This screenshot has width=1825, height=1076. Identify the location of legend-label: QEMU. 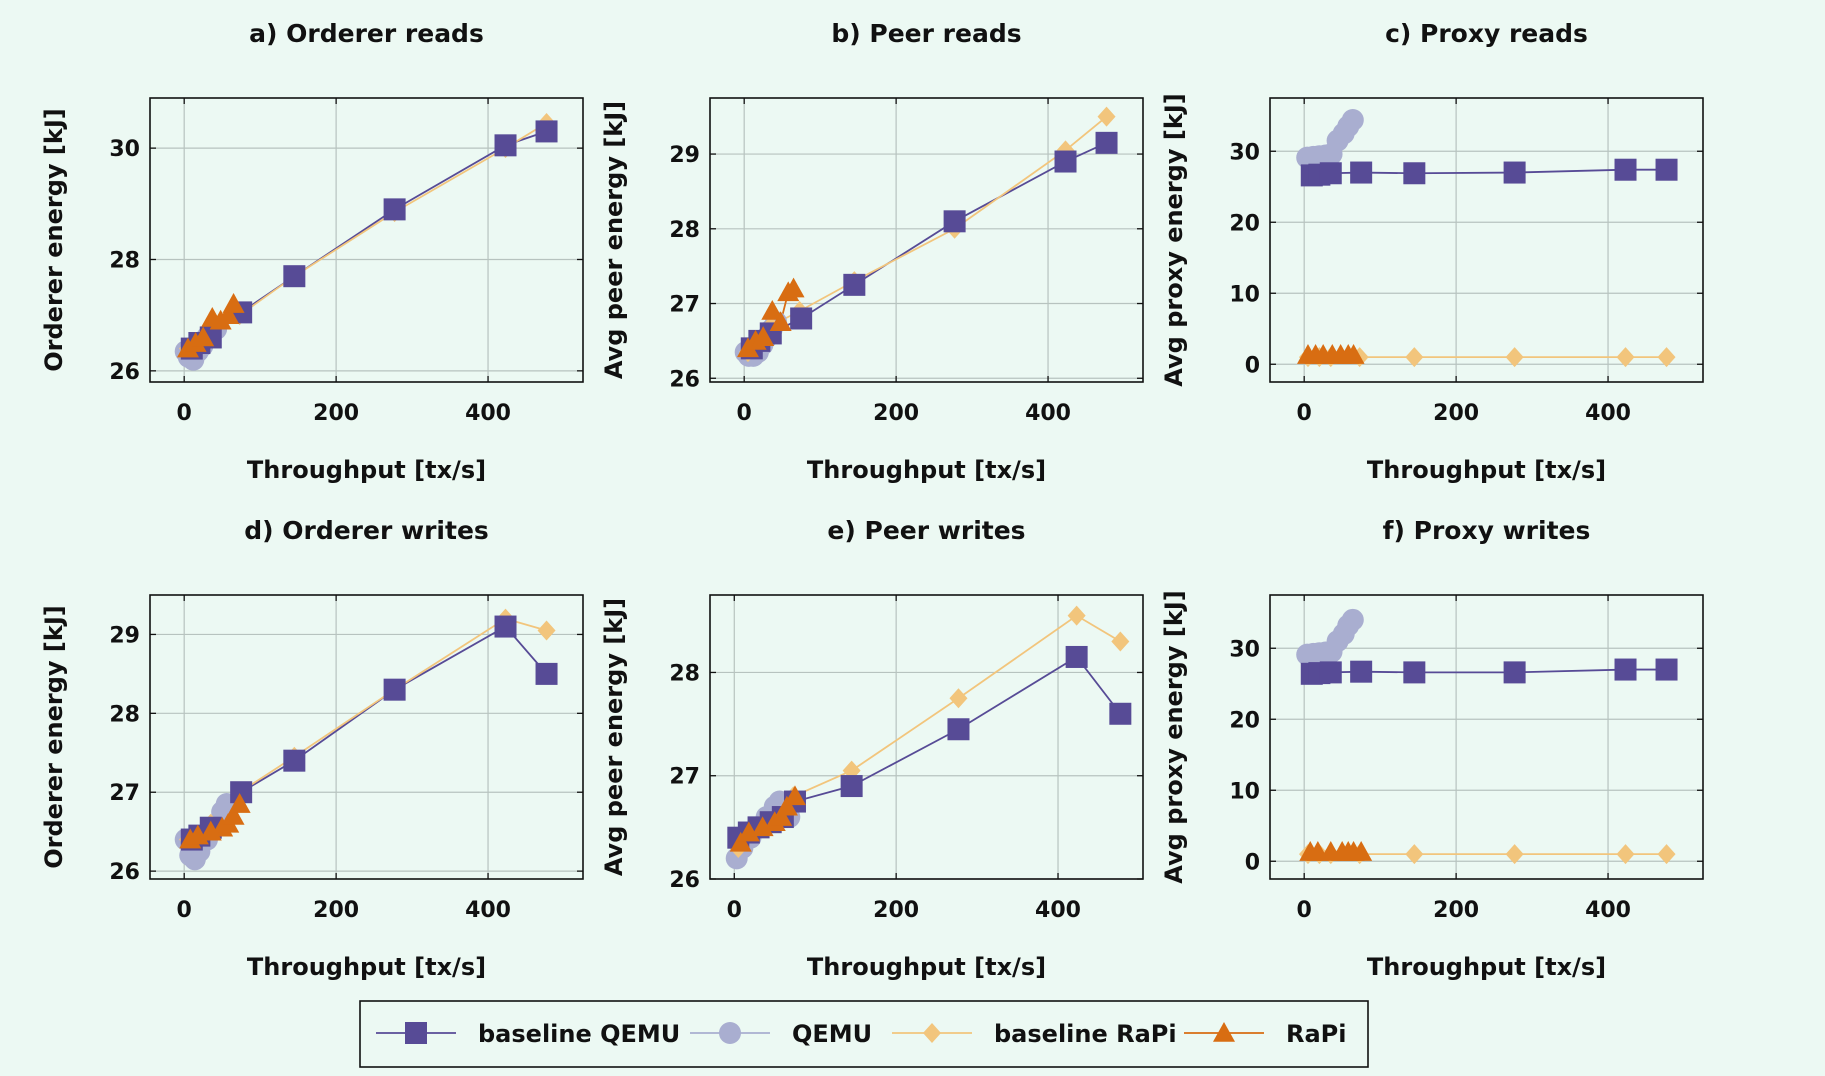
(832, 1034).